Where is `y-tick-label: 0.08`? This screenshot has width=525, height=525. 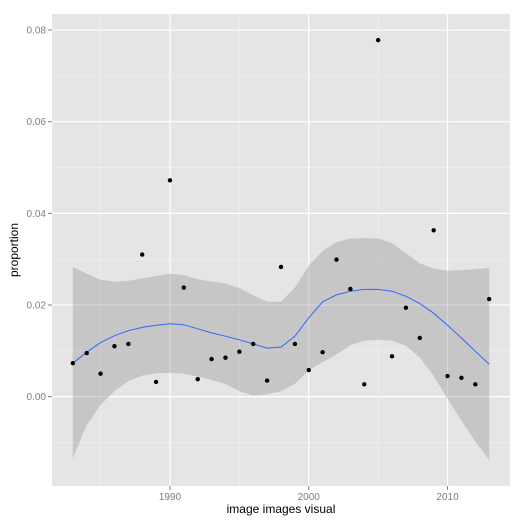 y-tick-label: 0.08 is located at coordinates (37, 31).